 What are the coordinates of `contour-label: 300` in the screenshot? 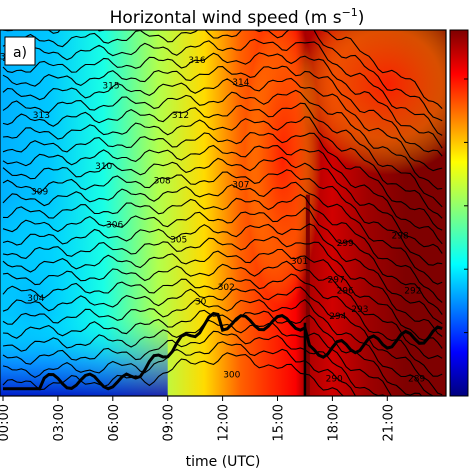 It's located at (231, 376).